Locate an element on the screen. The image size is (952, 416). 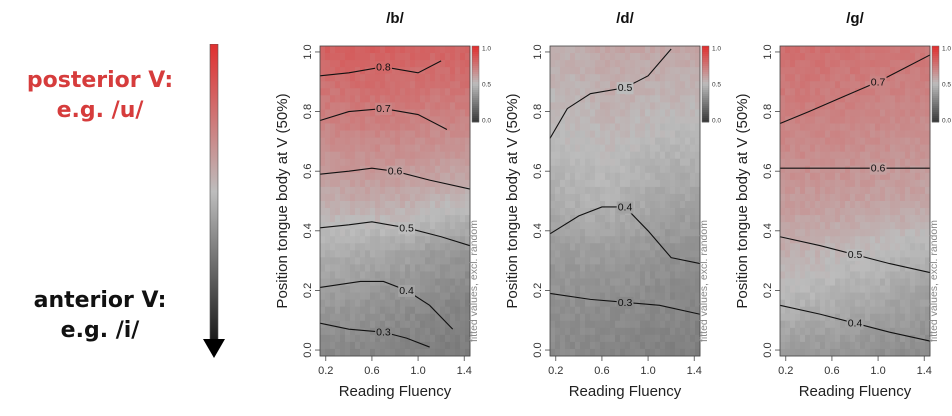
contour-line is located at coordinates (610, 93).